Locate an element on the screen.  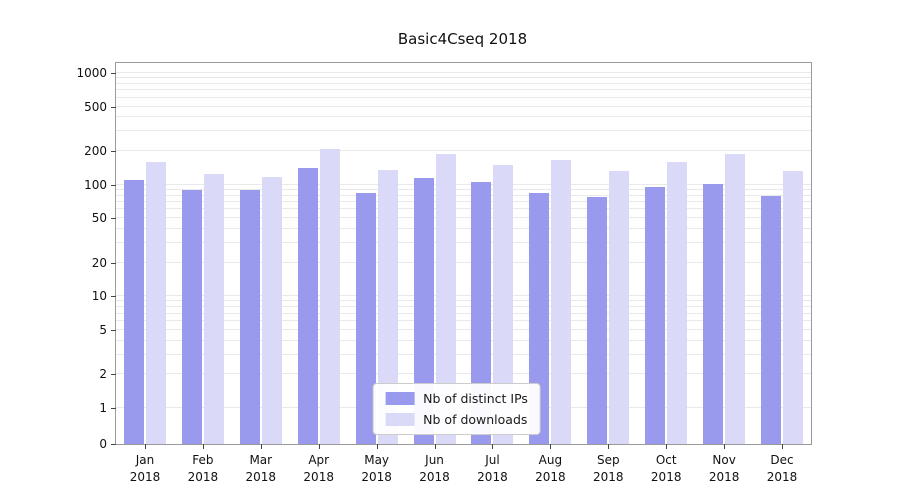
legend-swatch-distinct-ips is located at coordinates (400, 398).